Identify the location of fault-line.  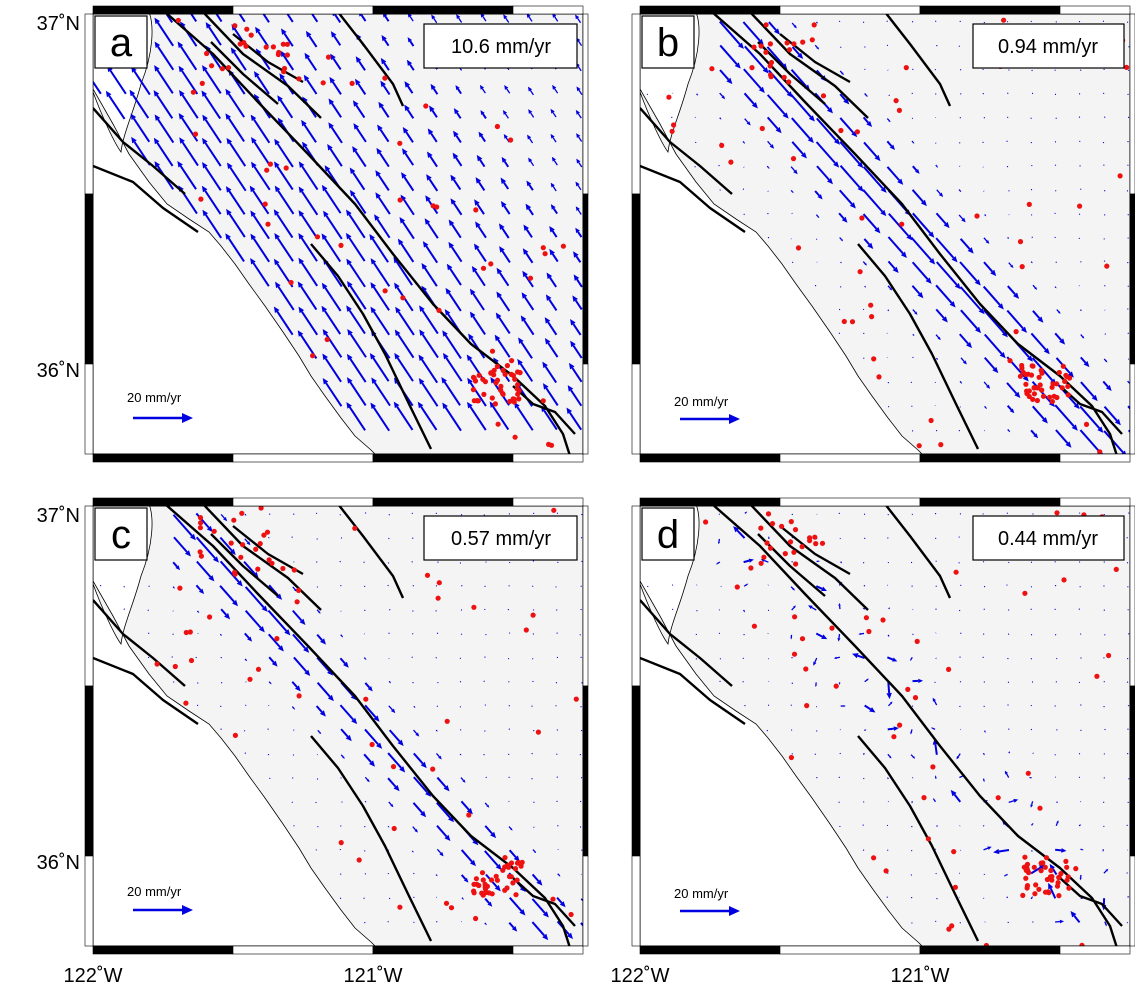
(544, 410).